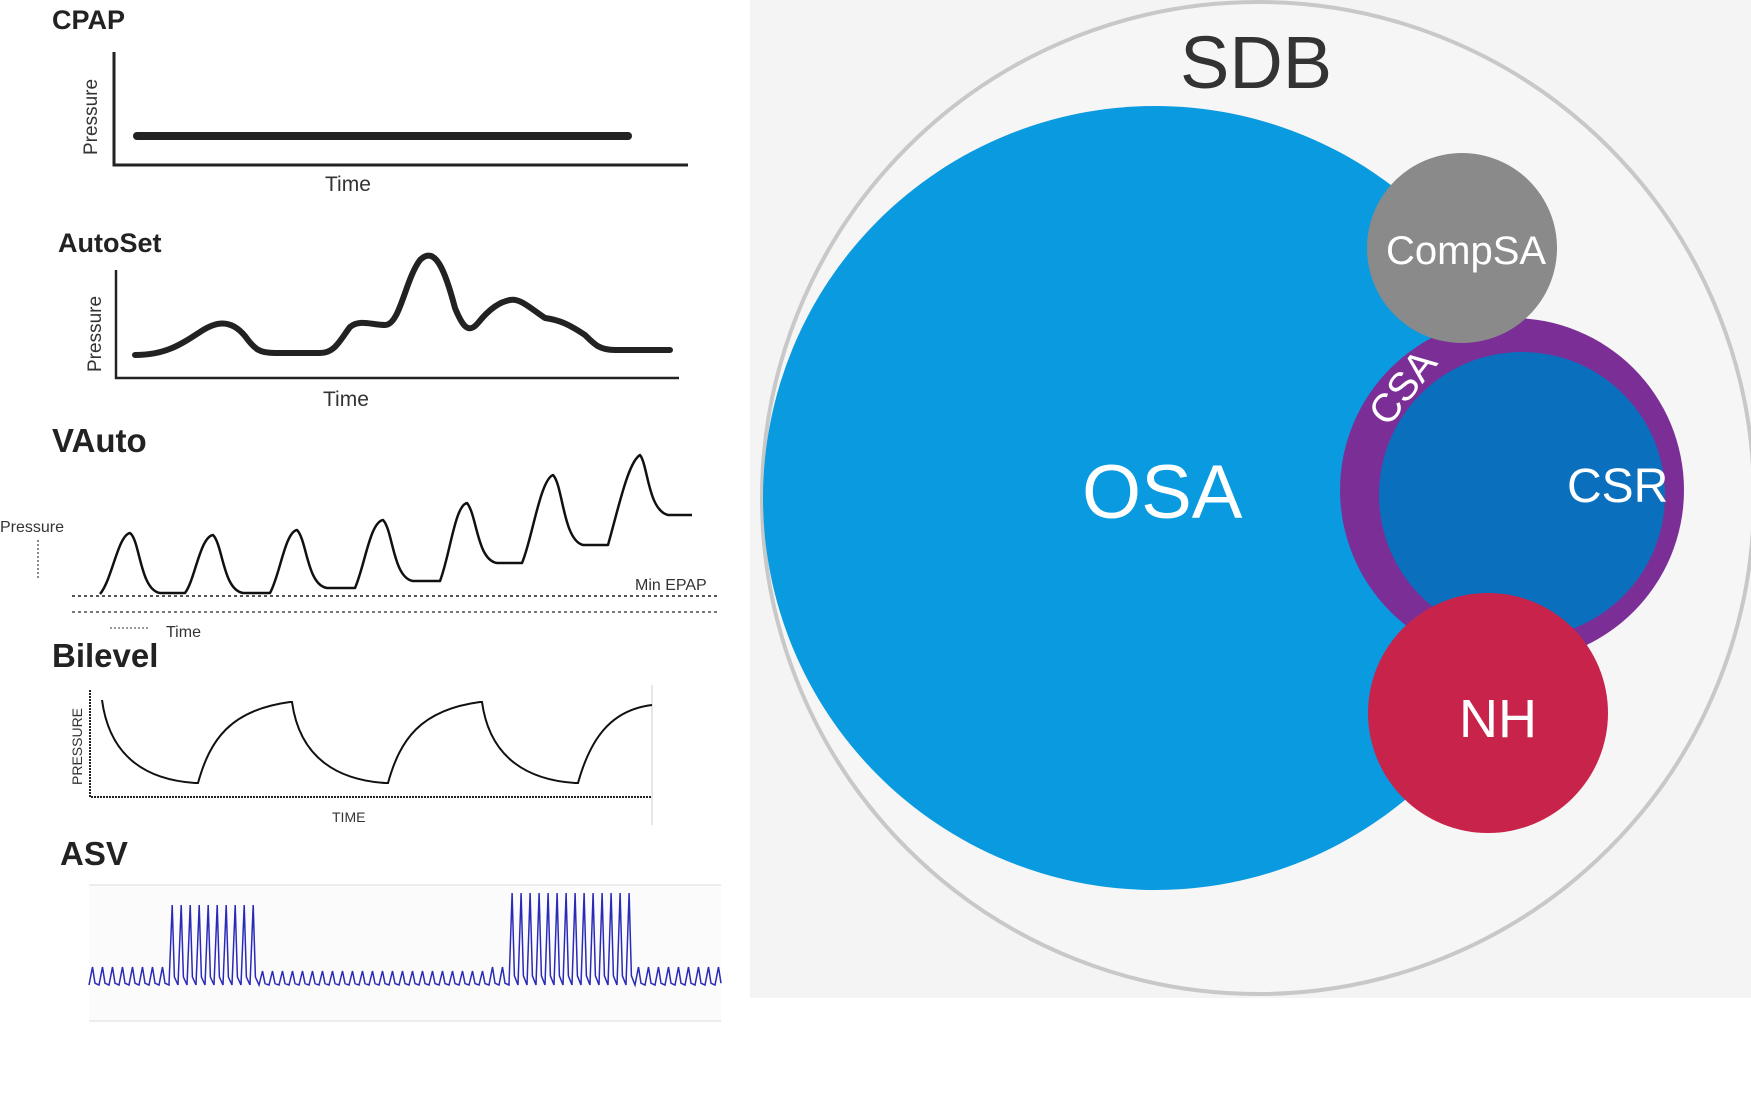 The width and height of the screenshot is (1751, 1094). I want to click on autoset-pressure-trace, so click(402, 305).